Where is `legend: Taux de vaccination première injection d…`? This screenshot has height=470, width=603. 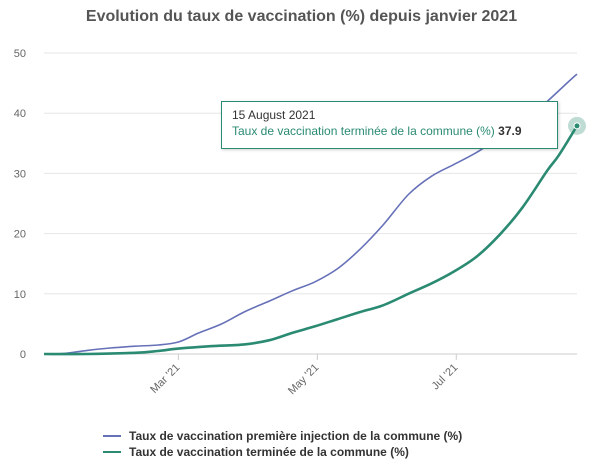 legend: Taux de vaccination première injection d… is located at coordinates (282, 444).